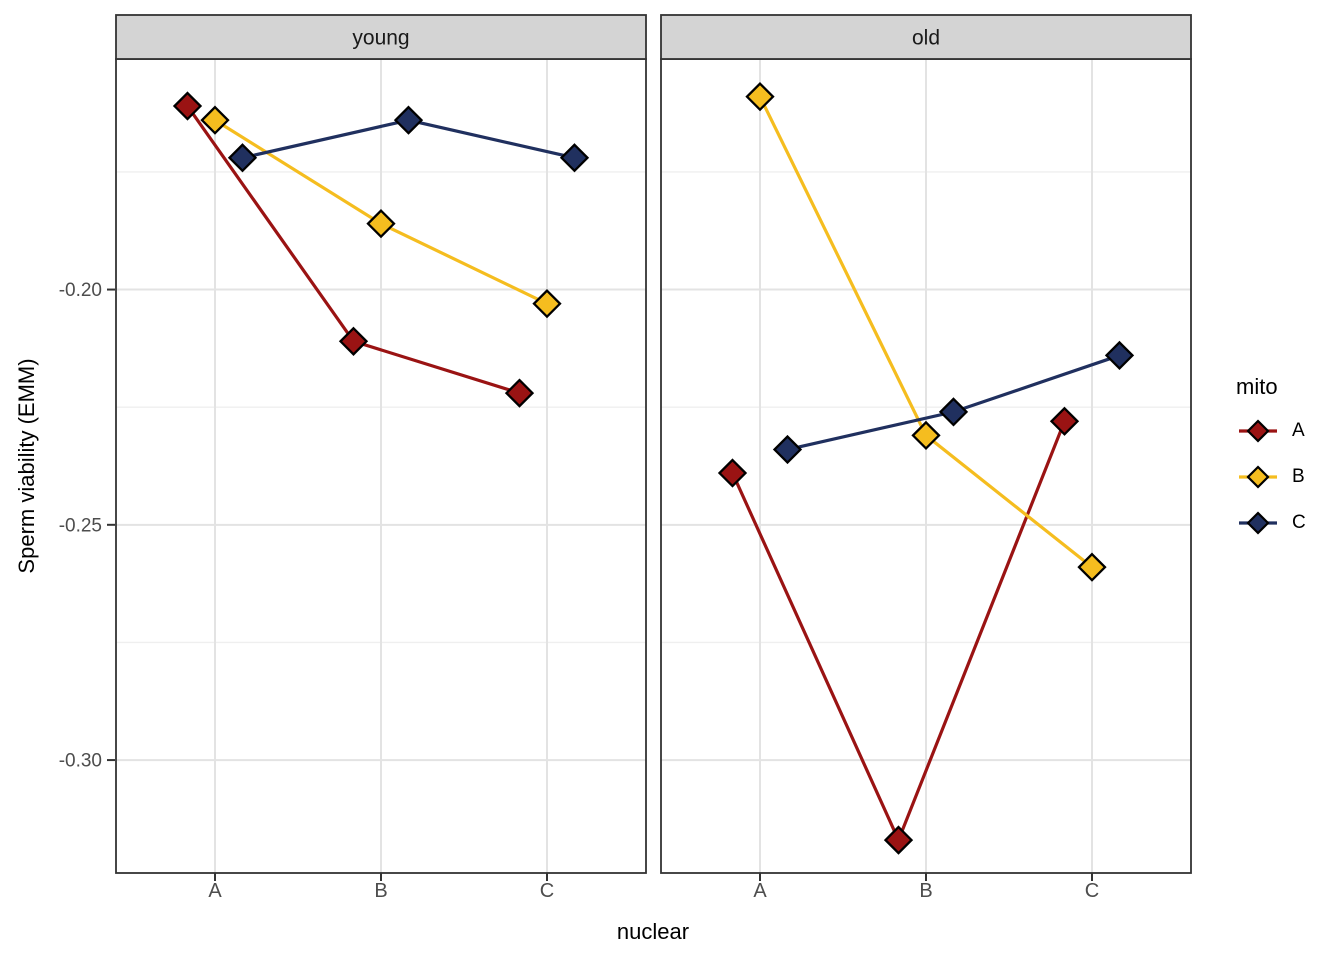  Describe the element at coordinates (187, 106) in the screenshot. I see `data-point-young-mito-A-A` at that location.